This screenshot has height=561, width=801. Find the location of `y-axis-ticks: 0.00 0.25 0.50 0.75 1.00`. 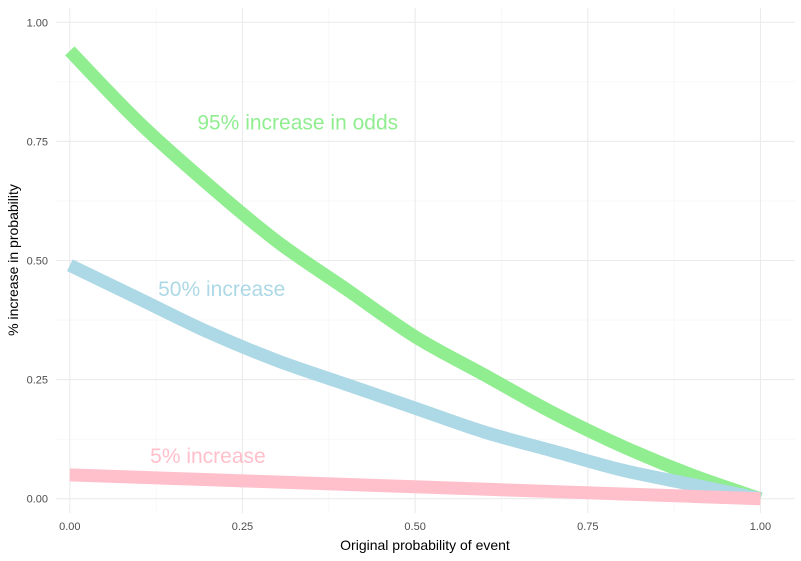

y-axis-ticks: 0.00 0.25 0.50 0.75 1.00 is located at coordinates (37, 261).